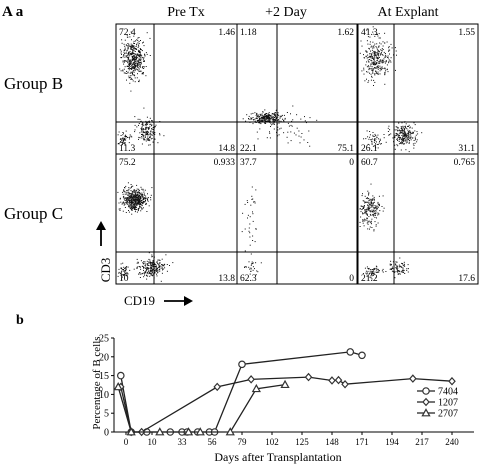 Image resolution: width=480 pixels, height=464 pixels. What do you see at coordinates (452, 442) in the screenshot?
I see `x-tick-label: 240` at bounding box center [452, 442].